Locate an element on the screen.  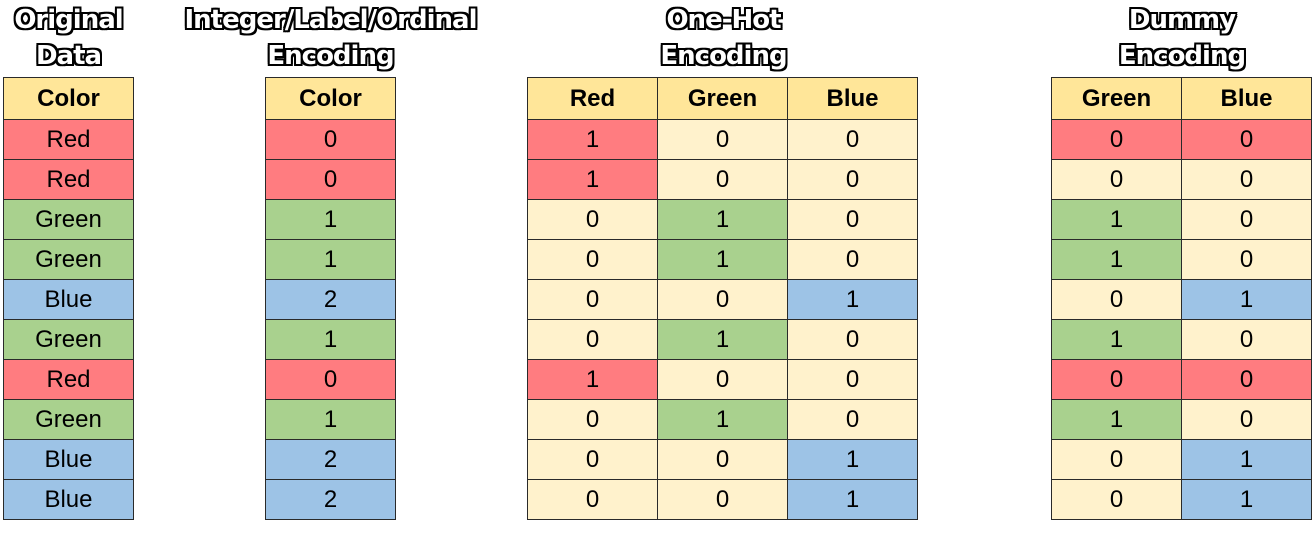
title-line-1: Original is located at coordinates (68, 20).